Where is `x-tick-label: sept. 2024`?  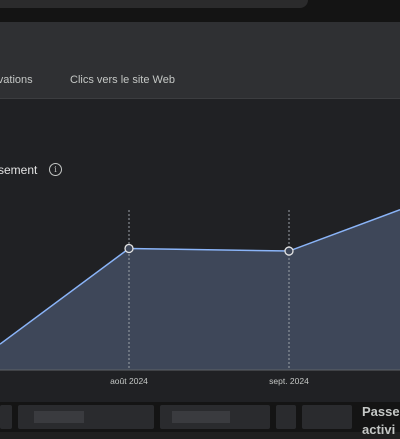
x-tick-label: sept. 2024 is located at coordinates (289, 381).